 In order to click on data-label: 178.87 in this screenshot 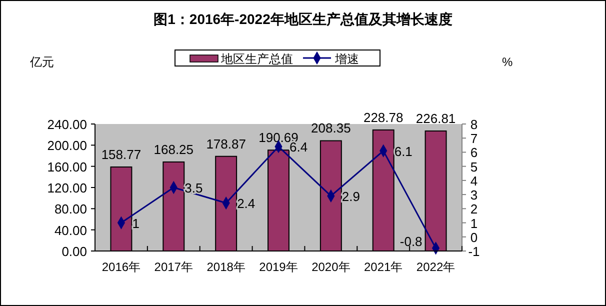, I will do `click(226, 144)`.